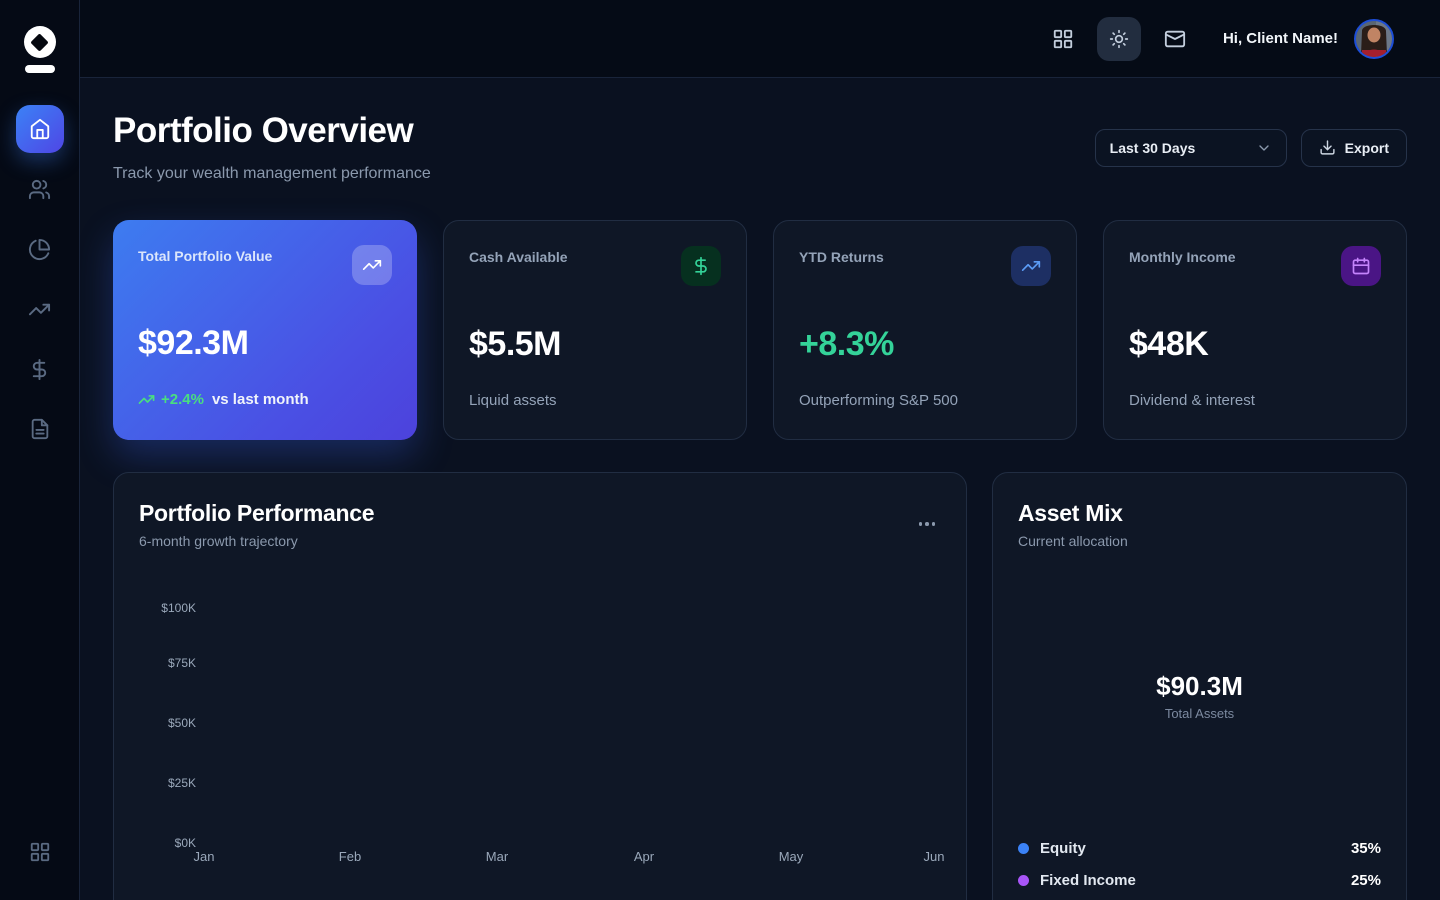 The height and width of the screenshot is (900, 1440). What do you see at coordinates (1199, 713) in the screenshot?
I see `total-assets-label: Total Assets` at bounding box center [1199, 713].